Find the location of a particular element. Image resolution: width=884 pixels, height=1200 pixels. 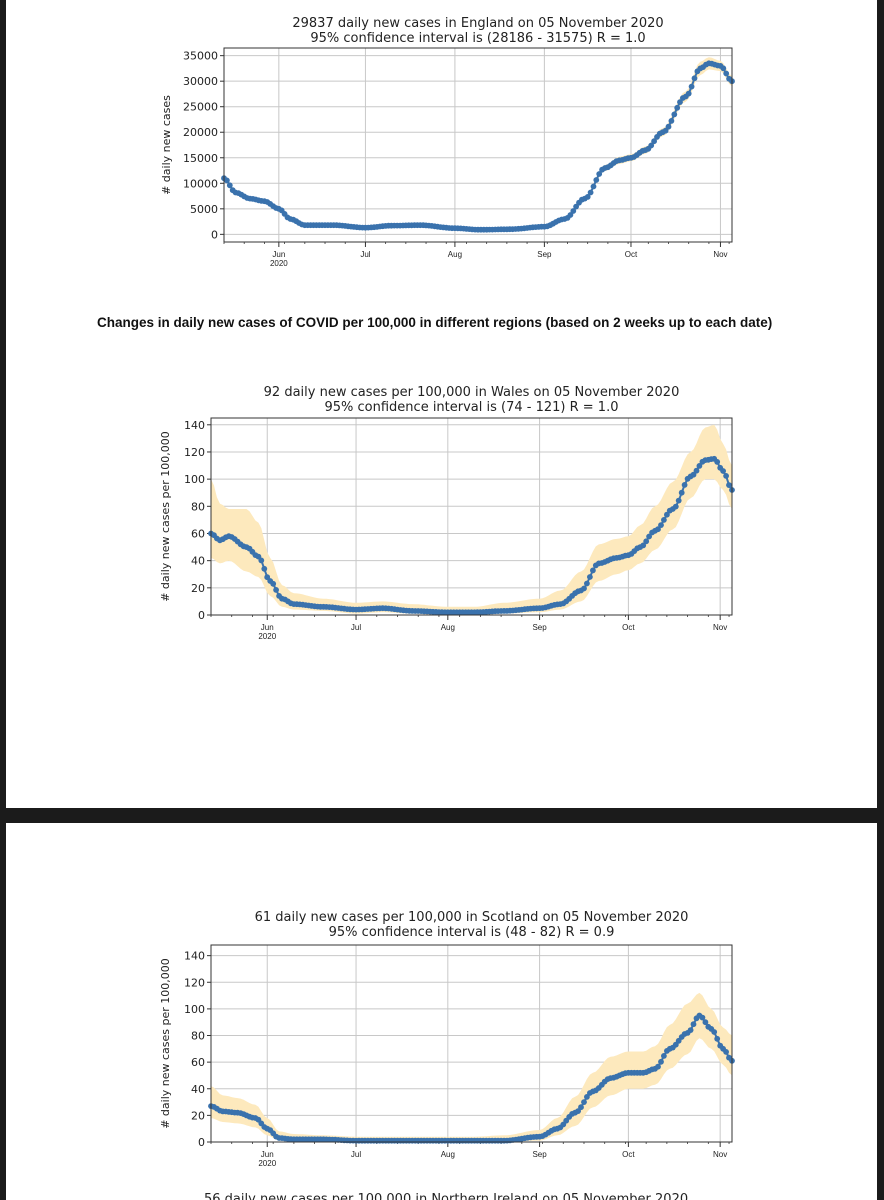

confidence-band is located at coordinates (478, 144).